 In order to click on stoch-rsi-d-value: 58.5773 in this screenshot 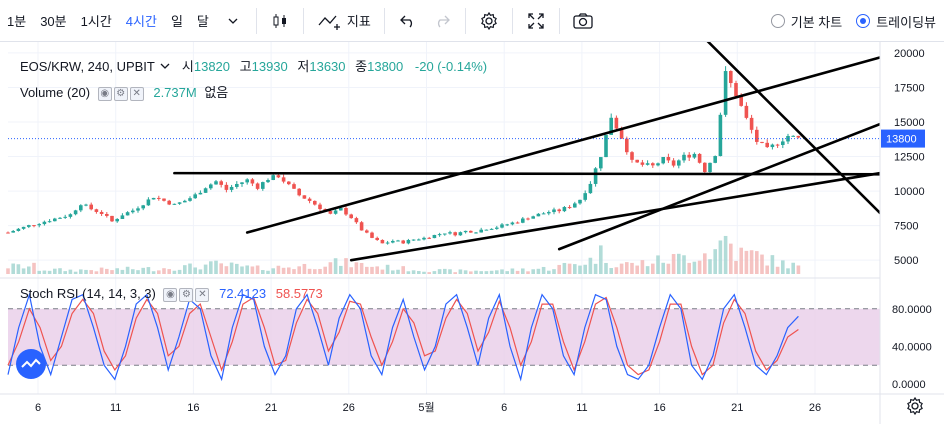, I will do `click(299, 293)`.